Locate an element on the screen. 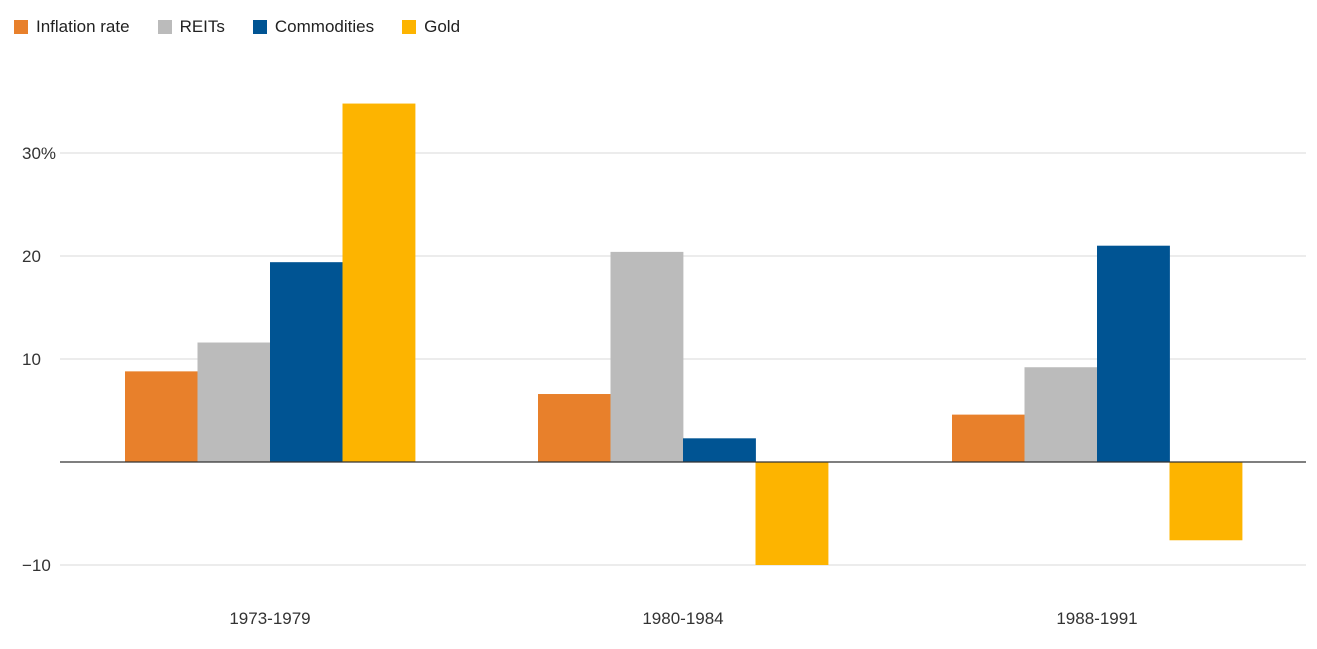  legend-item: Commodities is located at coordinates (313, 27).